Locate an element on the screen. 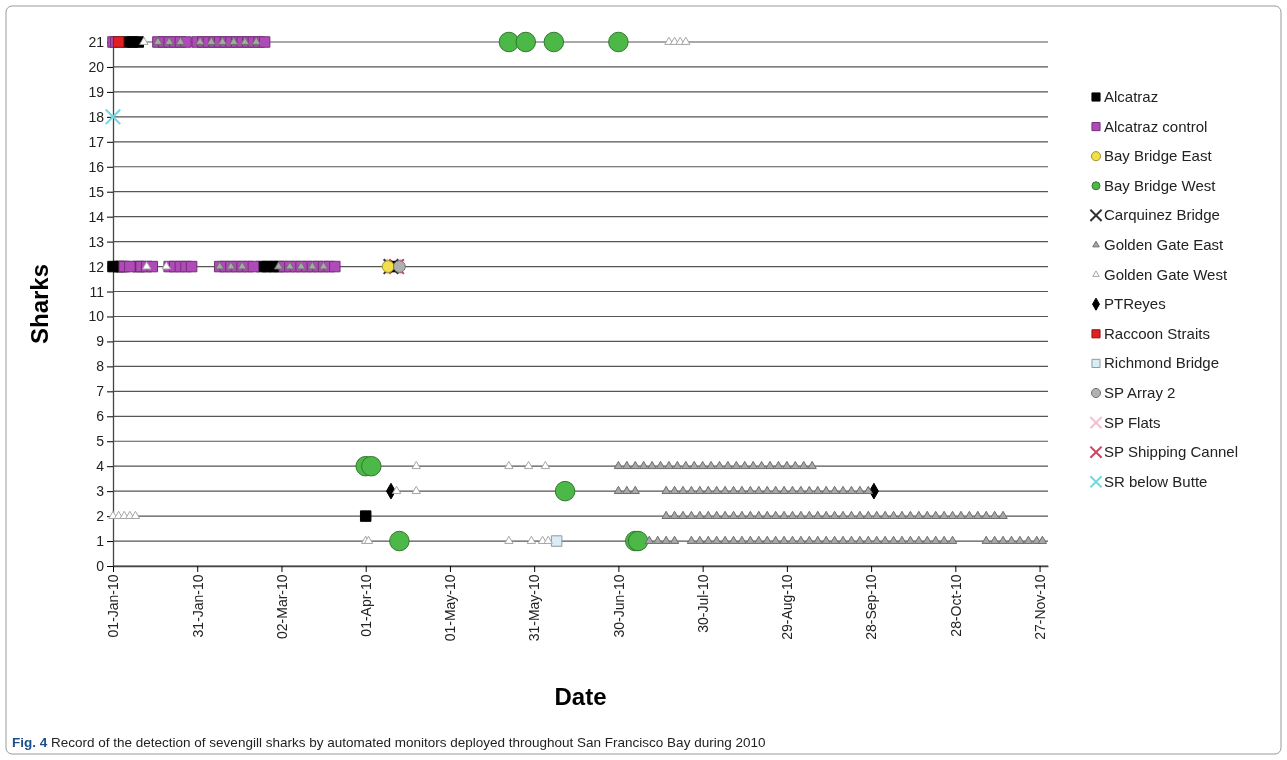  y-tick-label: 6 is located at coordinates (100, 416).